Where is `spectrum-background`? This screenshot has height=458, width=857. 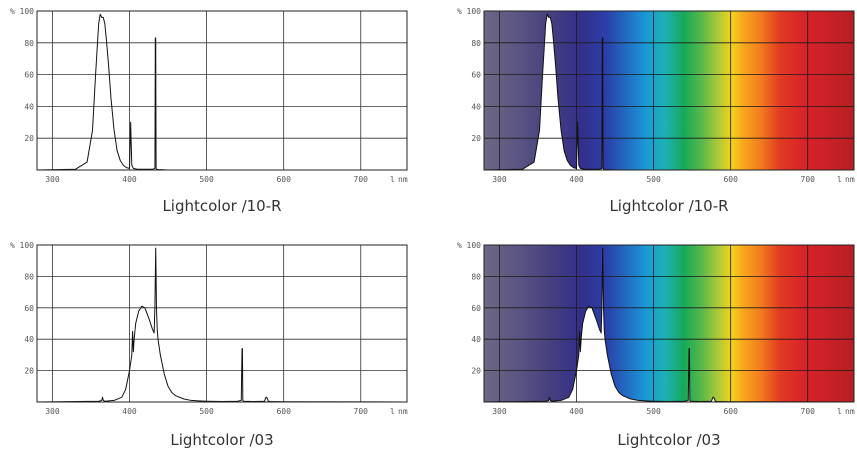 spectrum-background is located at coordinates (669, 323).